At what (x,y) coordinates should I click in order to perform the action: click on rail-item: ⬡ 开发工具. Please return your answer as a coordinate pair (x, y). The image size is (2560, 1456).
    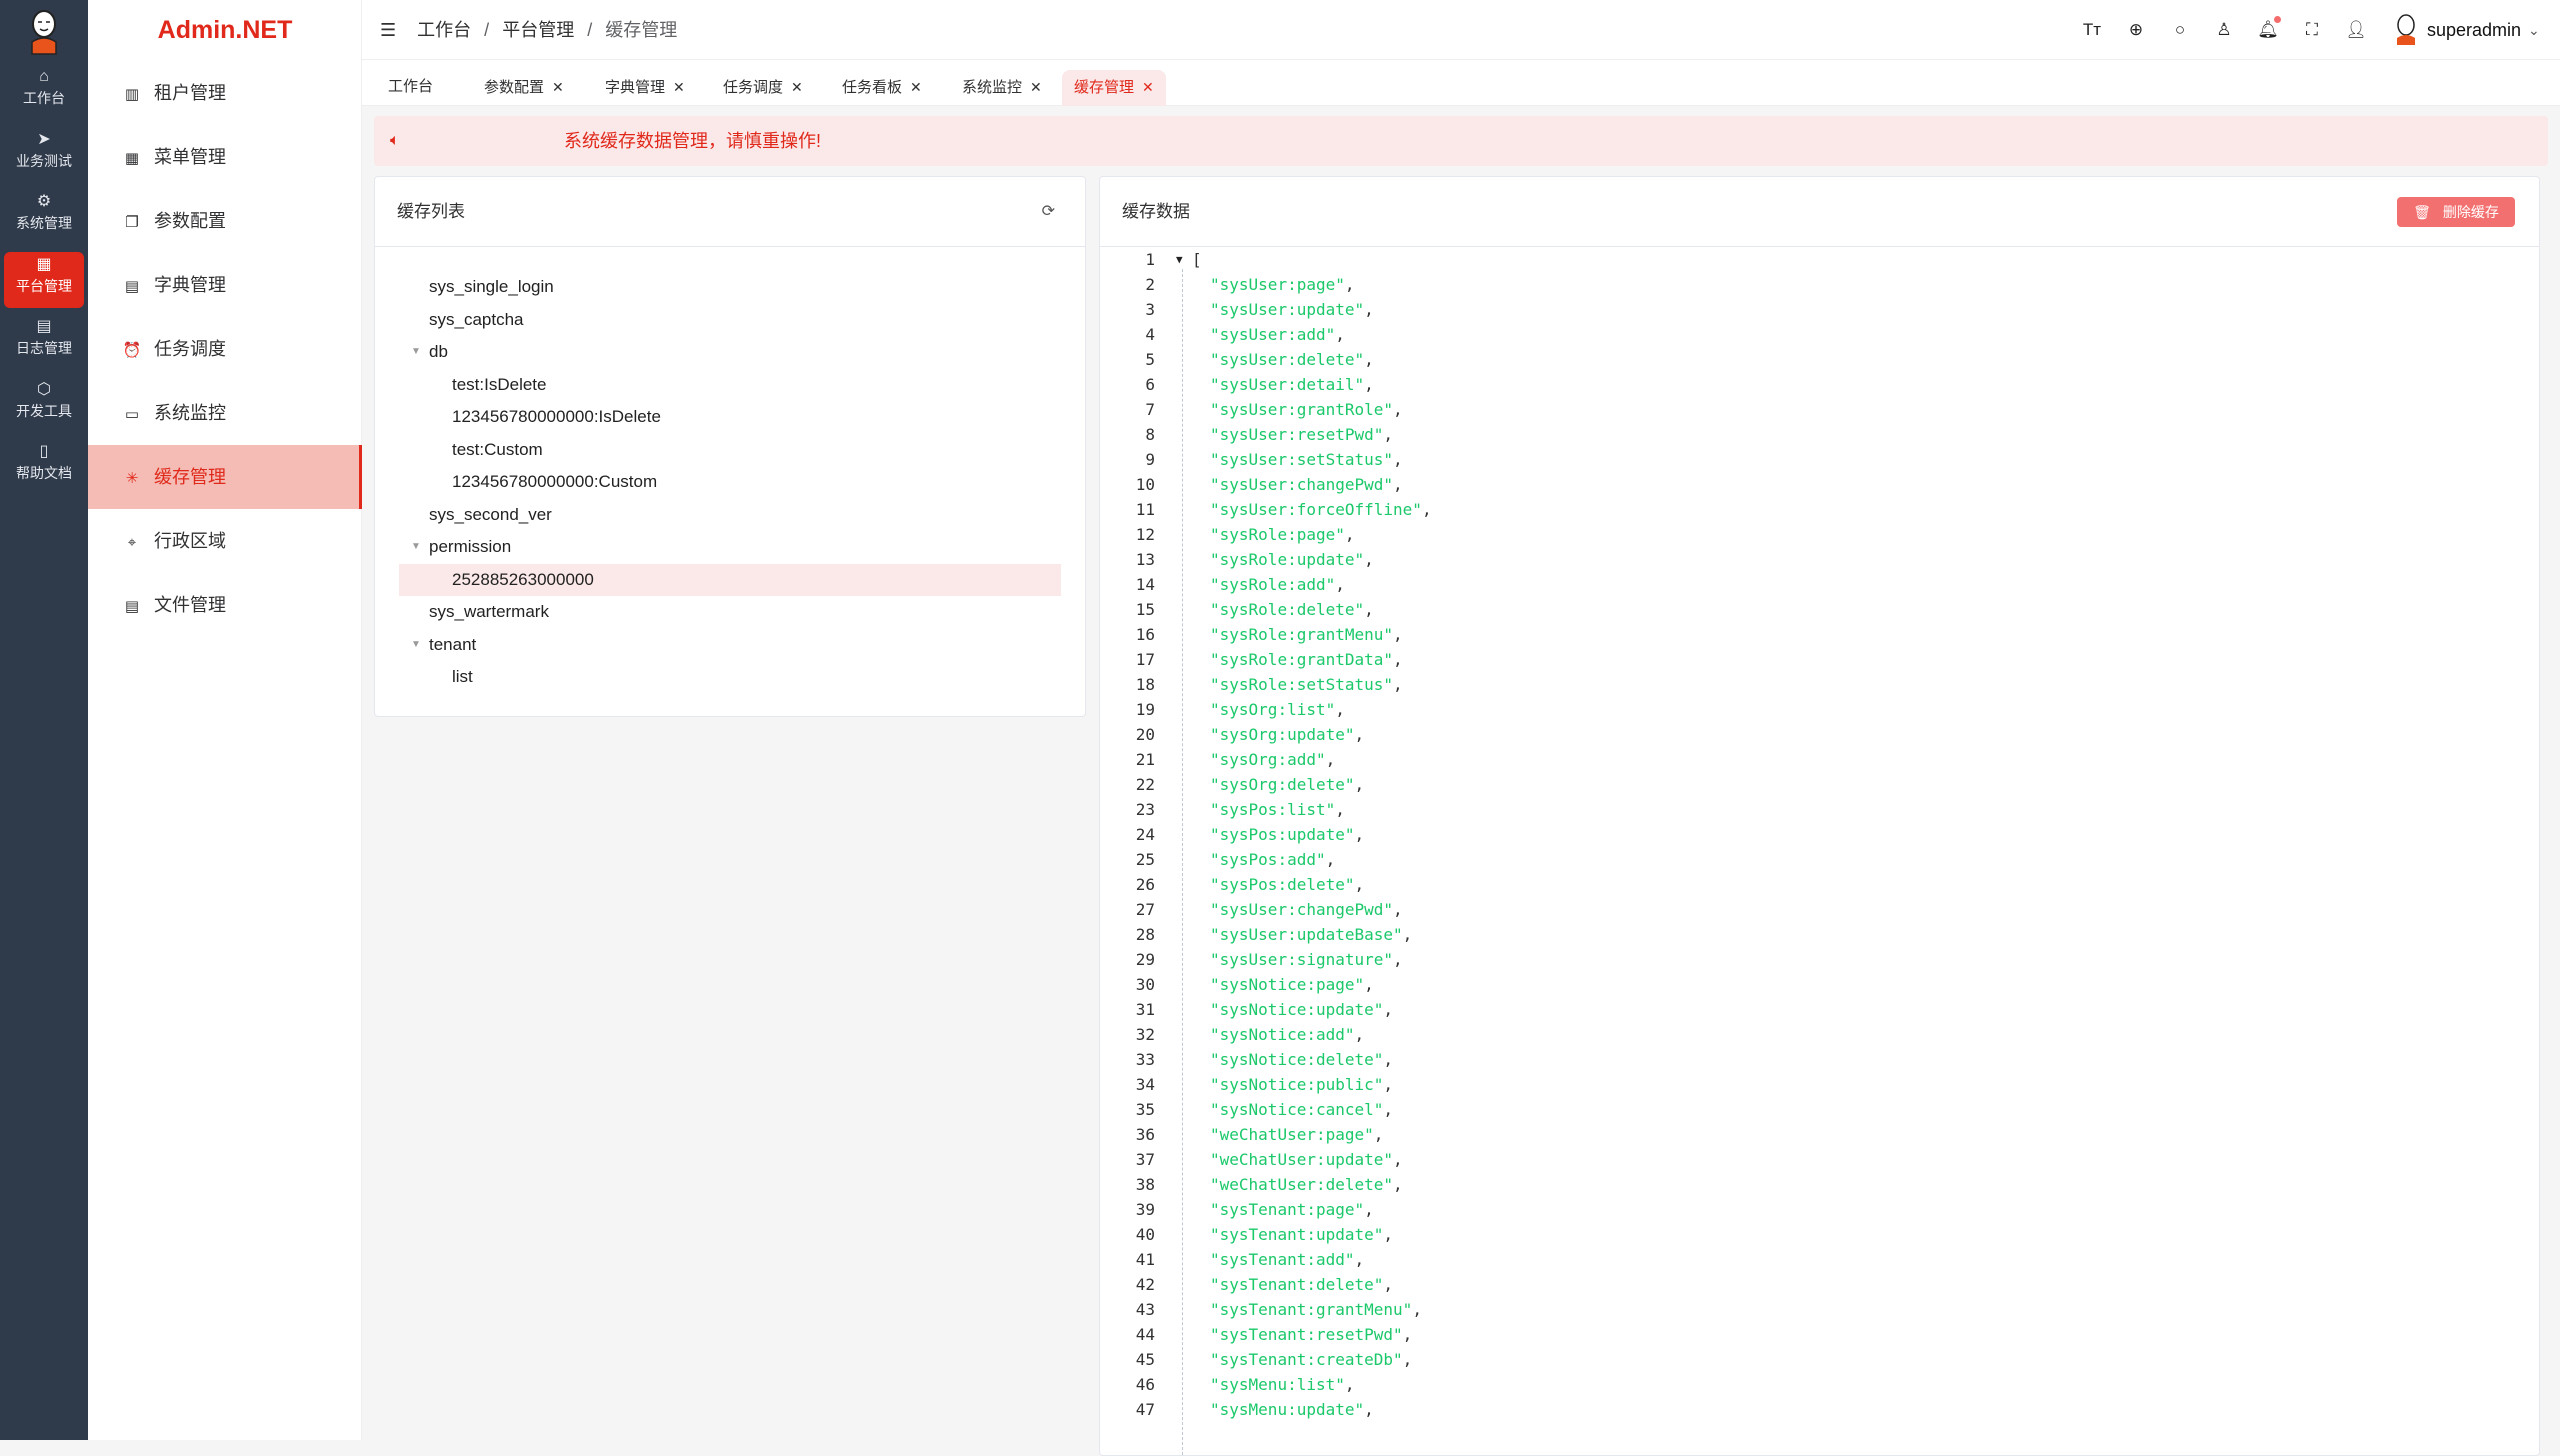
    Looking at the image, I should click on (44, 405).